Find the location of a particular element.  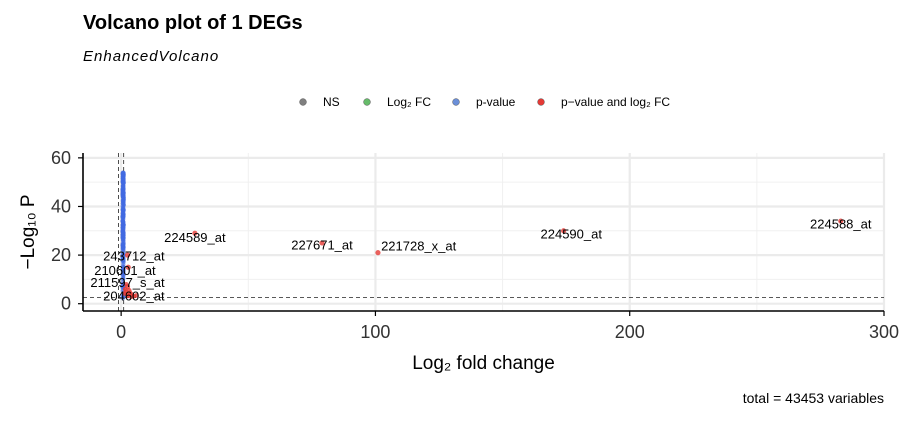

point-label: 221728_x_at is located at coordinates (419, 246).